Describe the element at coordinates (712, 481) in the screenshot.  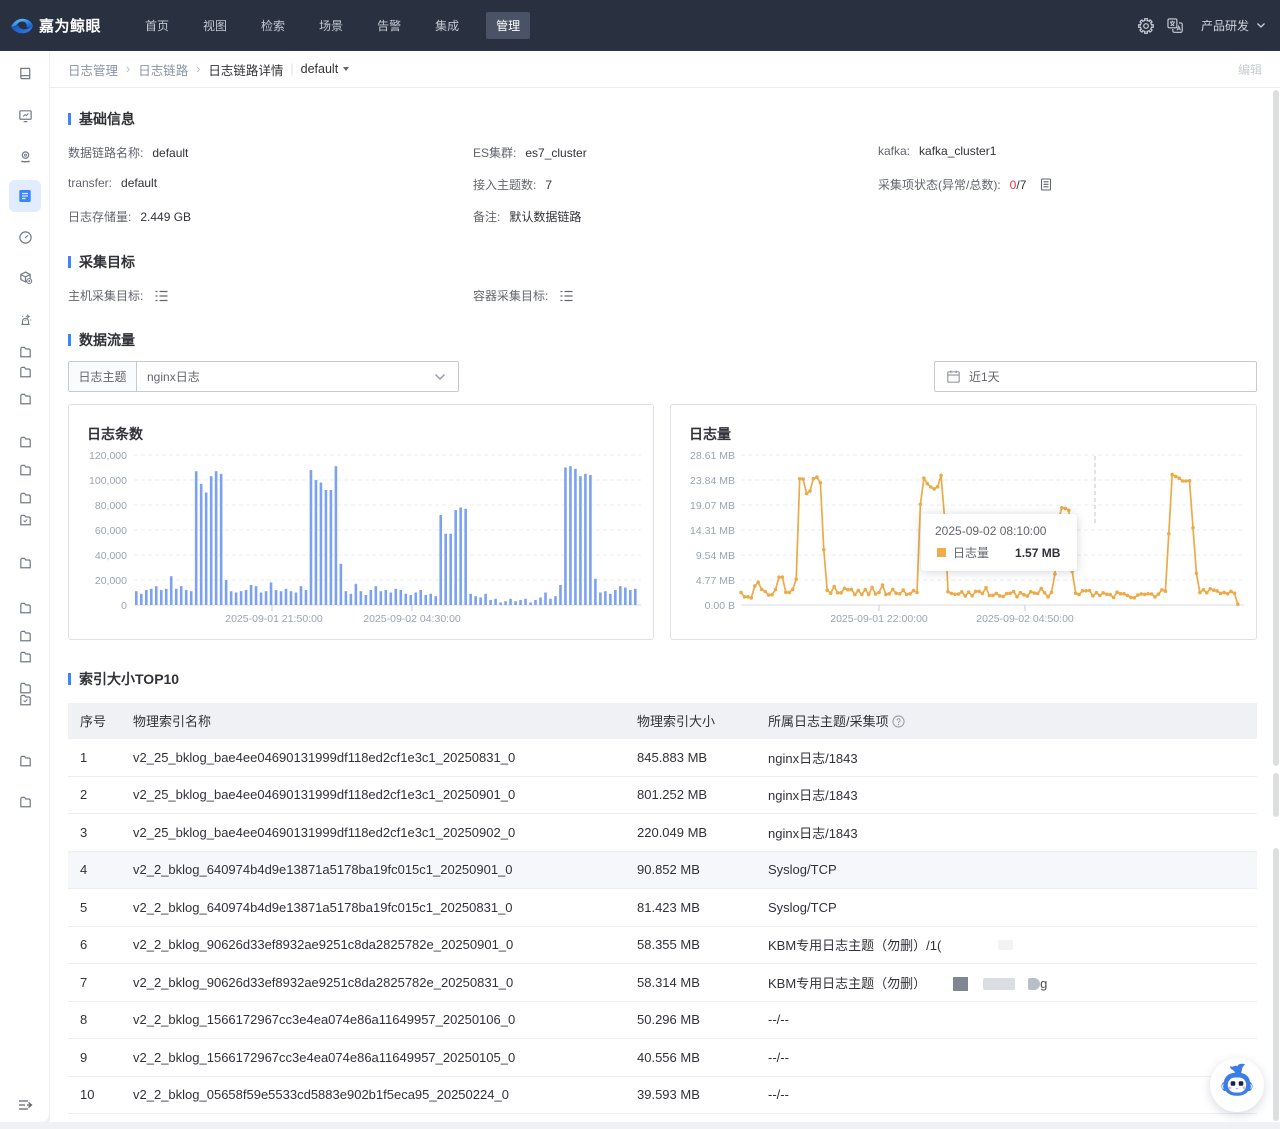
I see `svg-text: 23.84 MB` at that location.